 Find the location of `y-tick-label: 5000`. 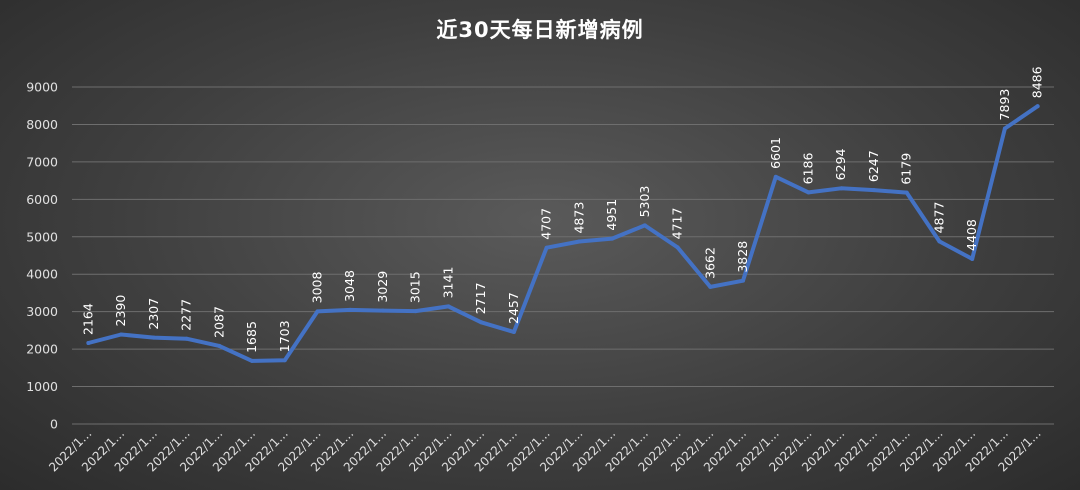

y-tick-label: 5000 is located at coordinates (42, 236).